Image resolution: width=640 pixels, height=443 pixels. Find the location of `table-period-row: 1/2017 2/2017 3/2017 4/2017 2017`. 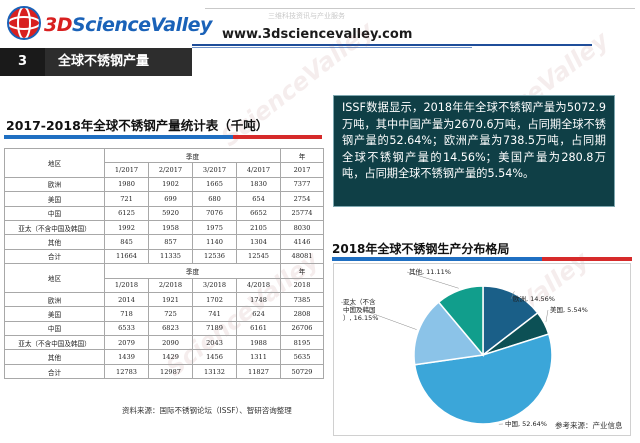

table-period-row: 1/2017 2/2017 3/2017 4/2017 2017 is located at coordinates (164, 170).